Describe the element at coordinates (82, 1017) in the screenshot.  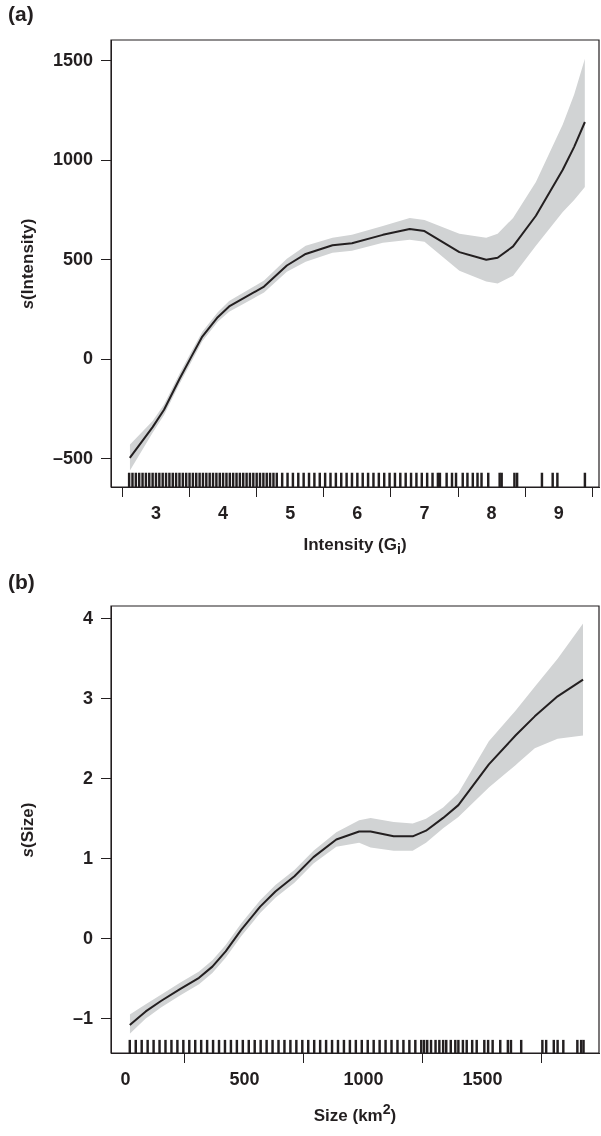
I see `y-tick-label: –1` at that location.